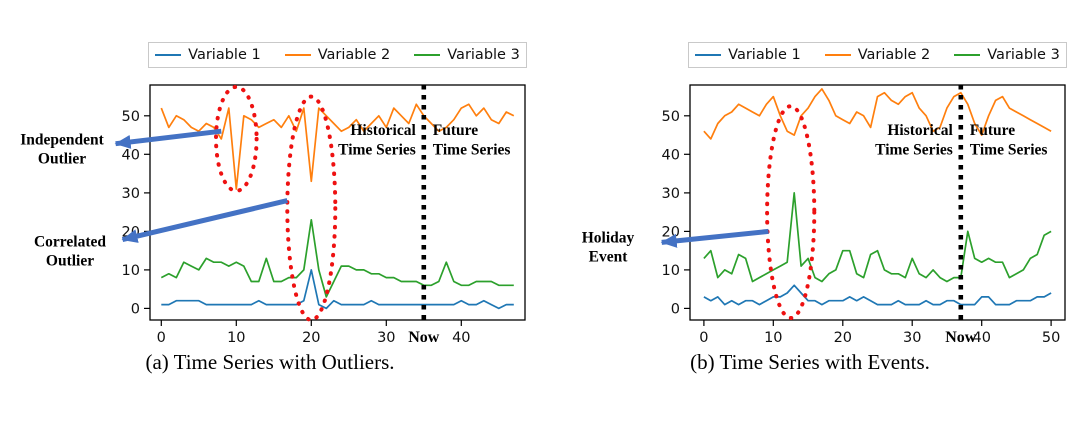 The height and width of the screenshot is (429, 1080). Describe the element at coordinates (270, 362) in the screenshot. I see `caption-panel-a: (a) Time Series with Outliers.` at that location.